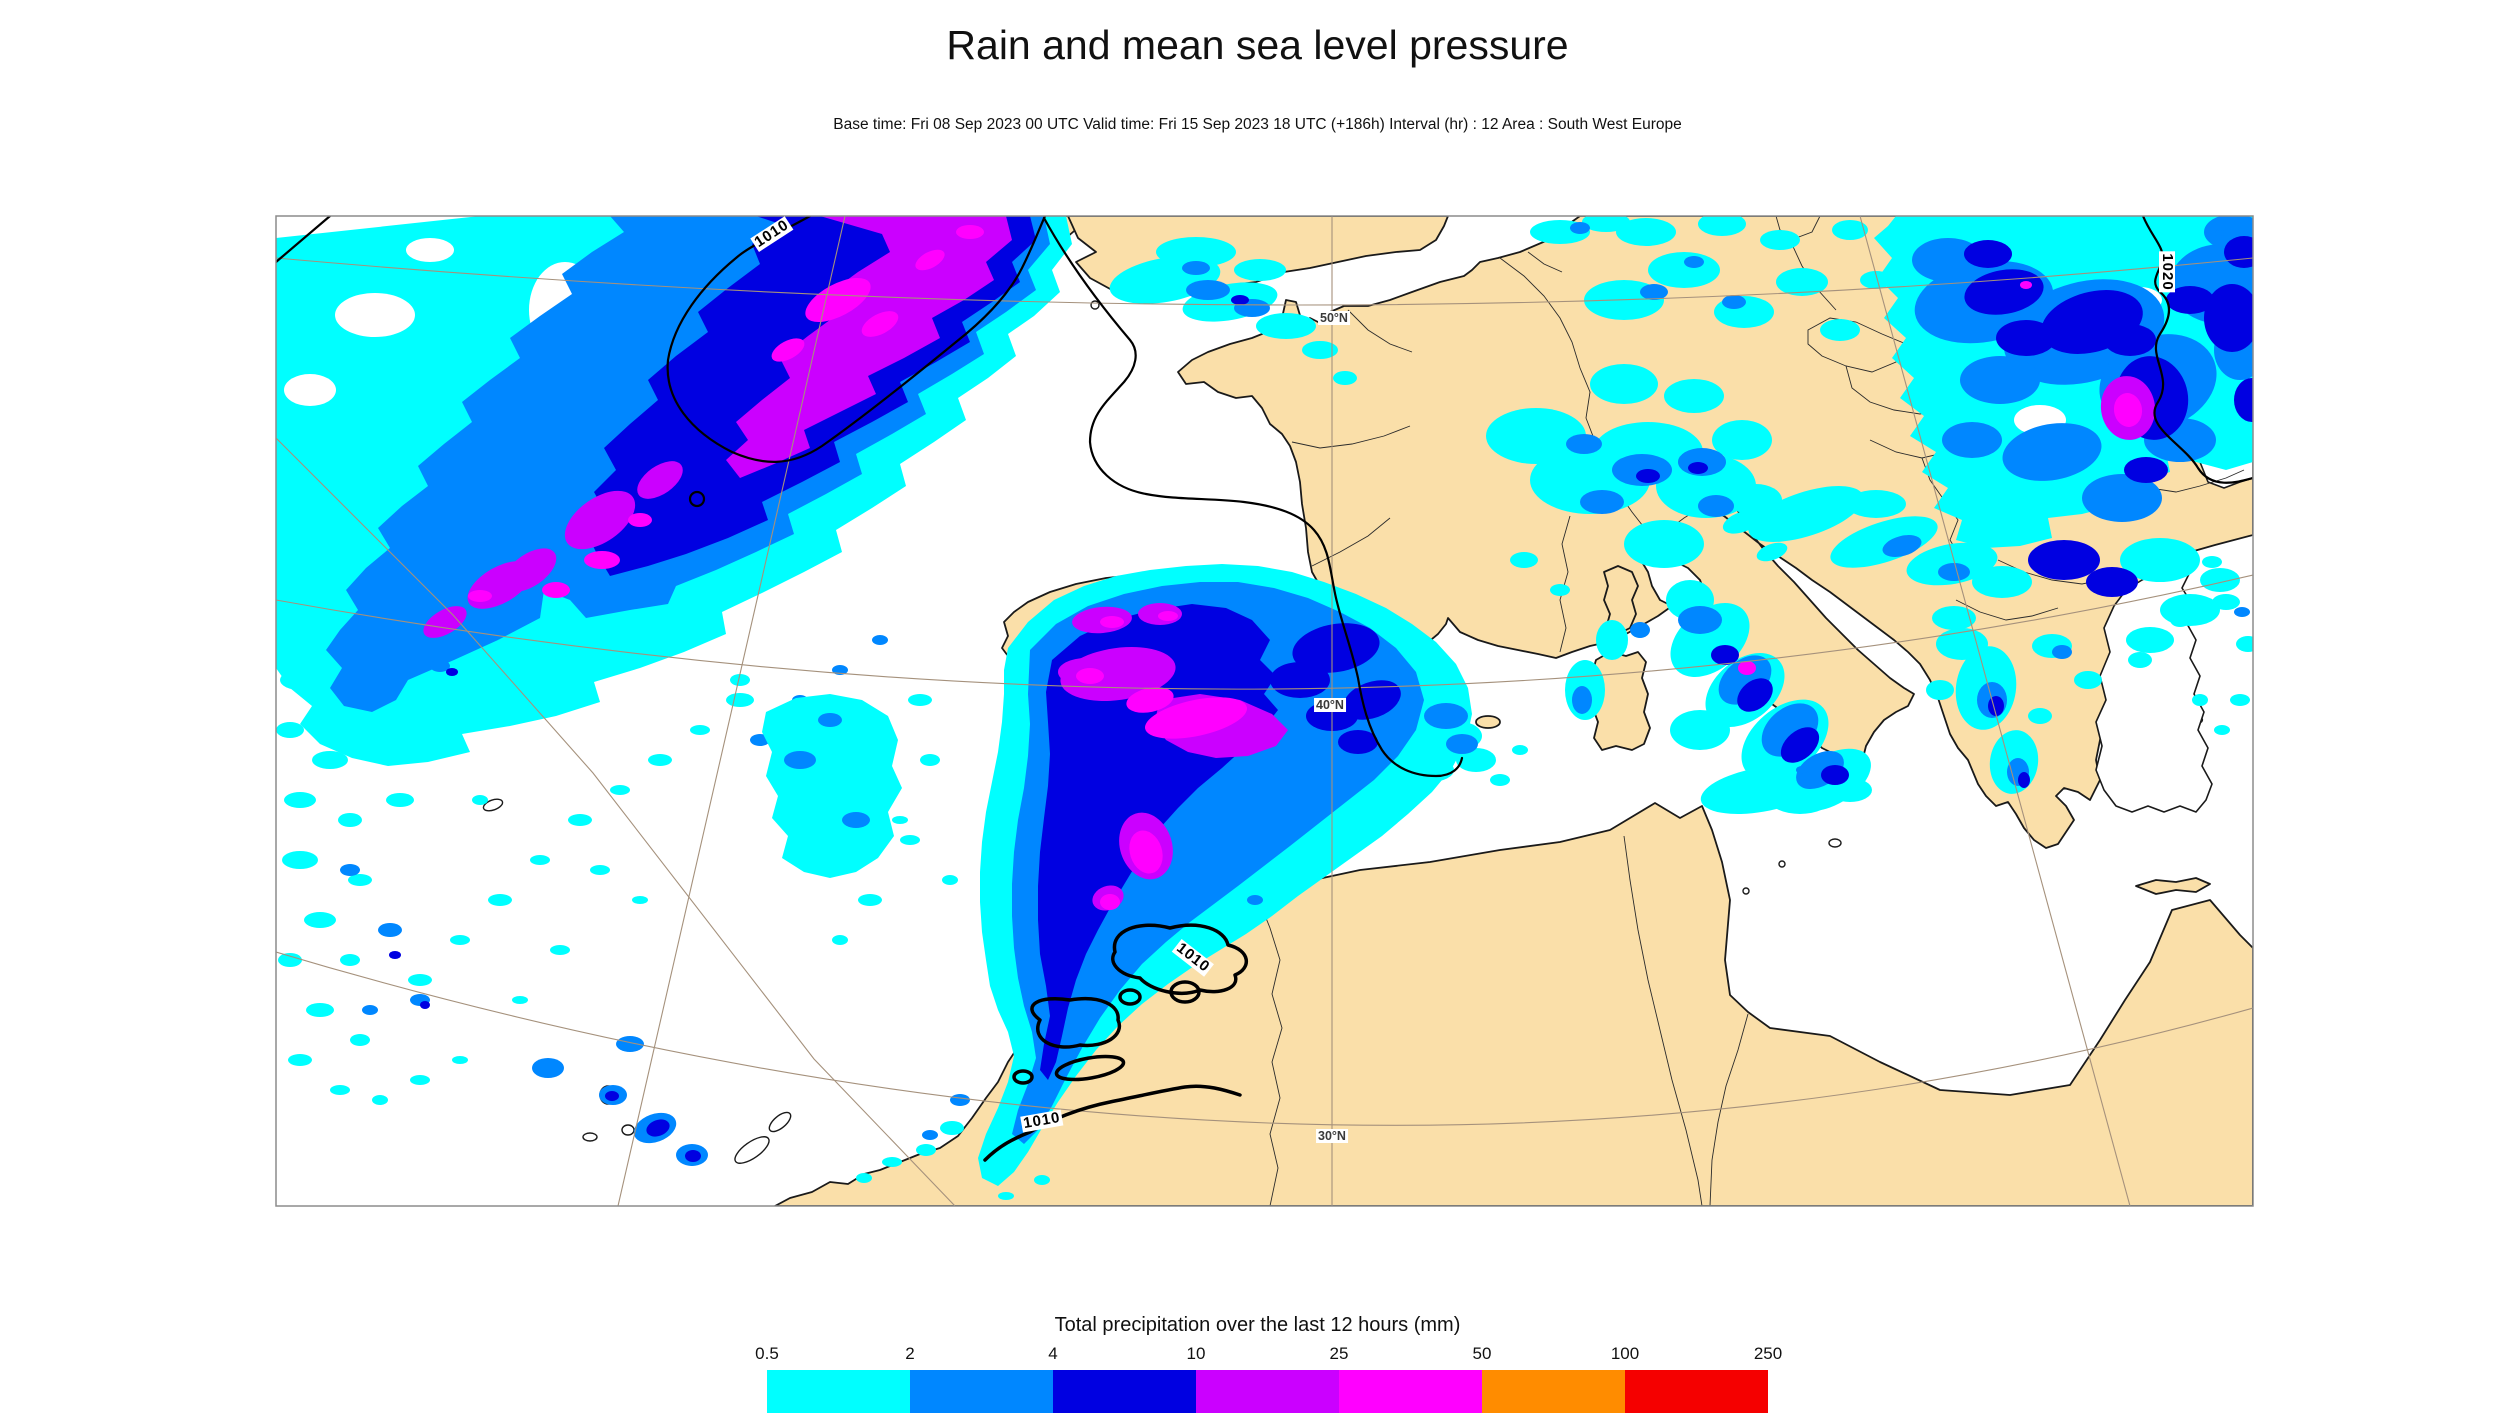 This screenshot has width=2515, height=1420. Describe the element at coordinates (1330, 705) in the screenshot. I see `label-lat-40n: 40°N` at that location.